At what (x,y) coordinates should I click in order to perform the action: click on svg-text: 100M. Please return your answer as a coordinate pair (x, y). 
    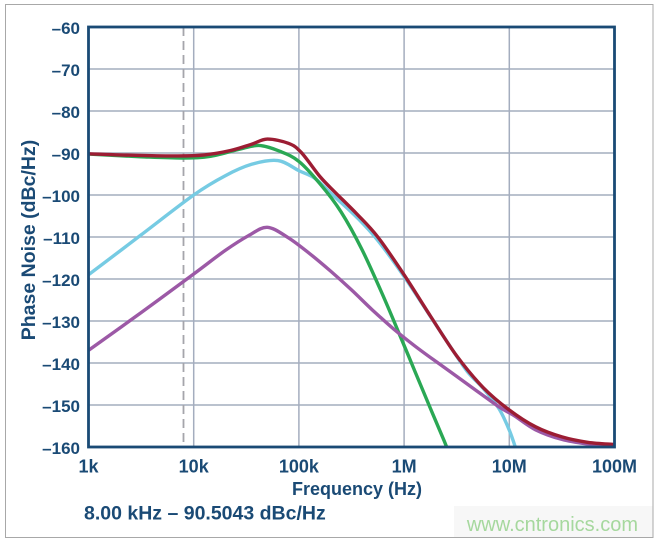
    Looking at the image, I should click on (614, 467).